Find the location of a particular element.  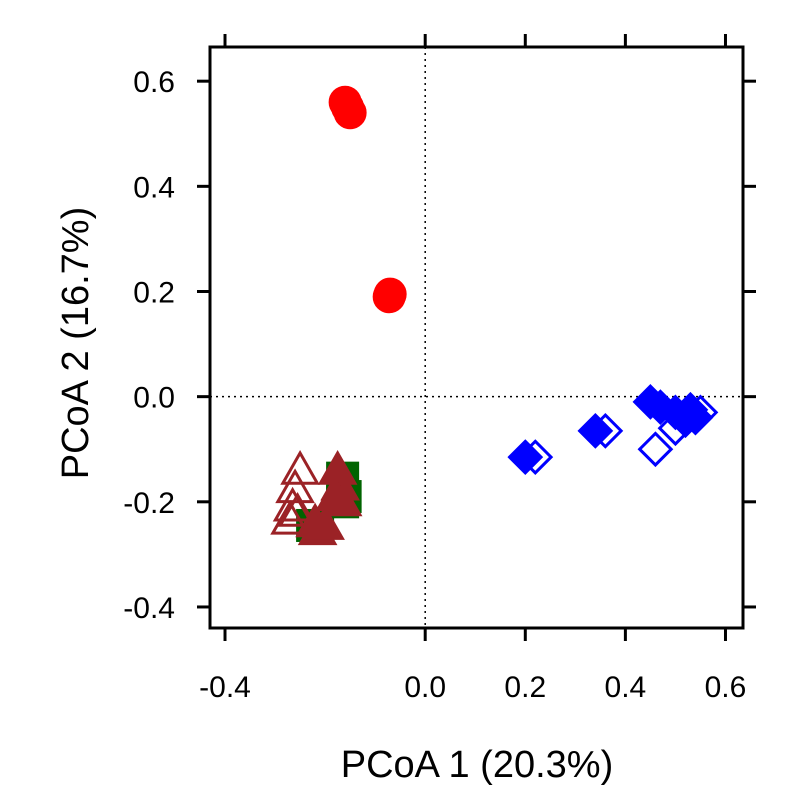

y-tick-label: 0.4 is located at coordinates (154, 187).